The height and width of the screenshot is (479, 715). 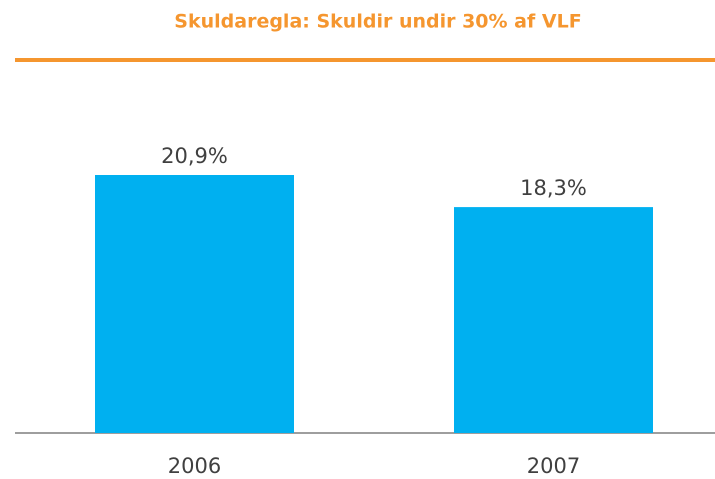 I want to click on x-tick-label: 2007, so click(x=553, y=466).